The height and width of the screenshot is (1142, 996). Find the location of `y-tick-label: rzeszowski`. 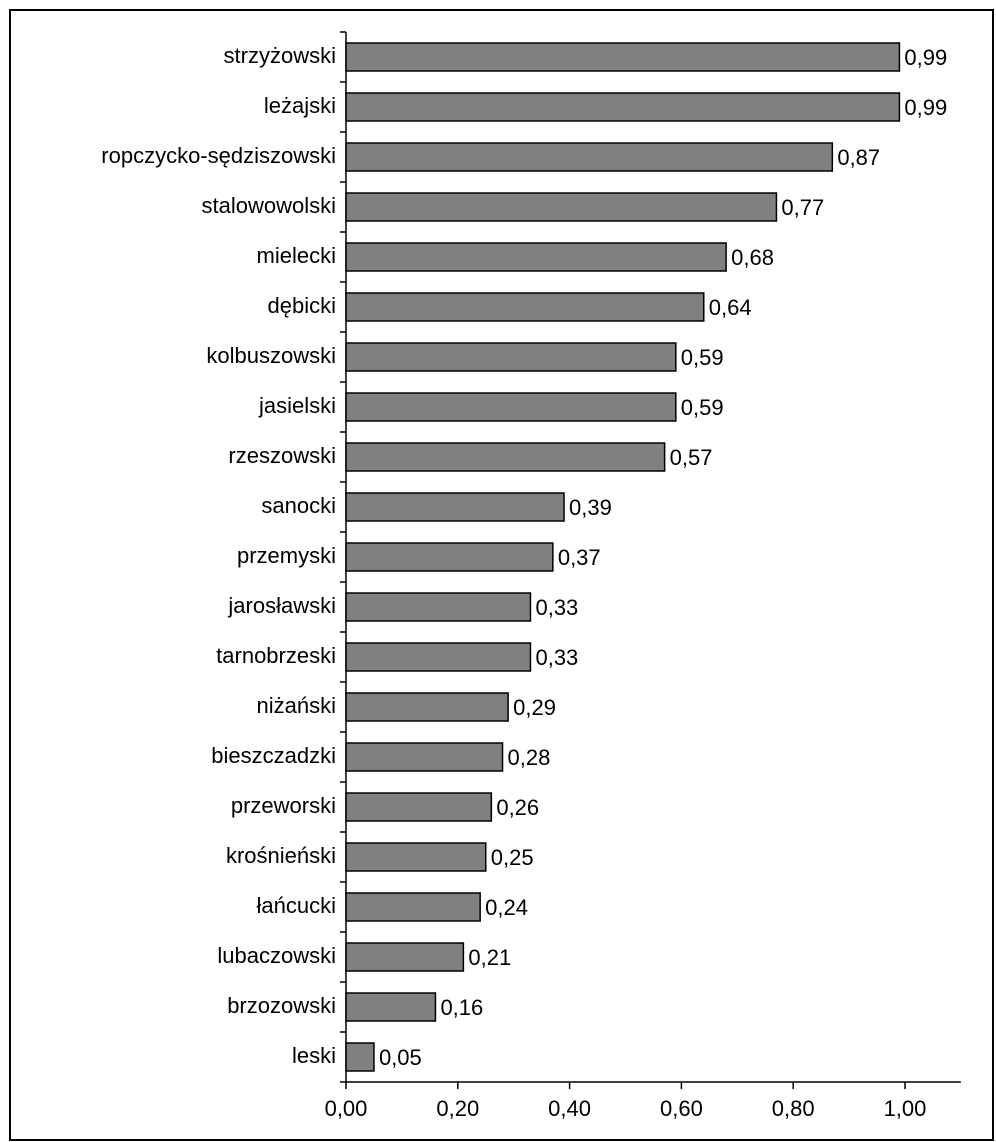

y-tick-label: rzeszowski is located at coordinates (282, 455).